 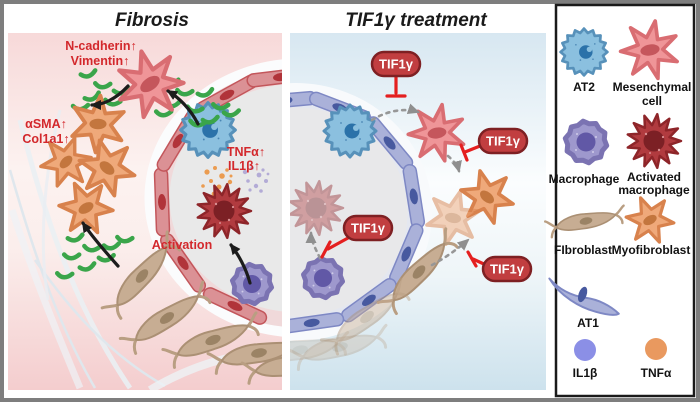 What do you see at coordinates (416, 20) in the screenshot?
I see `treatment-title: TIF1γ treatment` at bounding box center [416, 20].